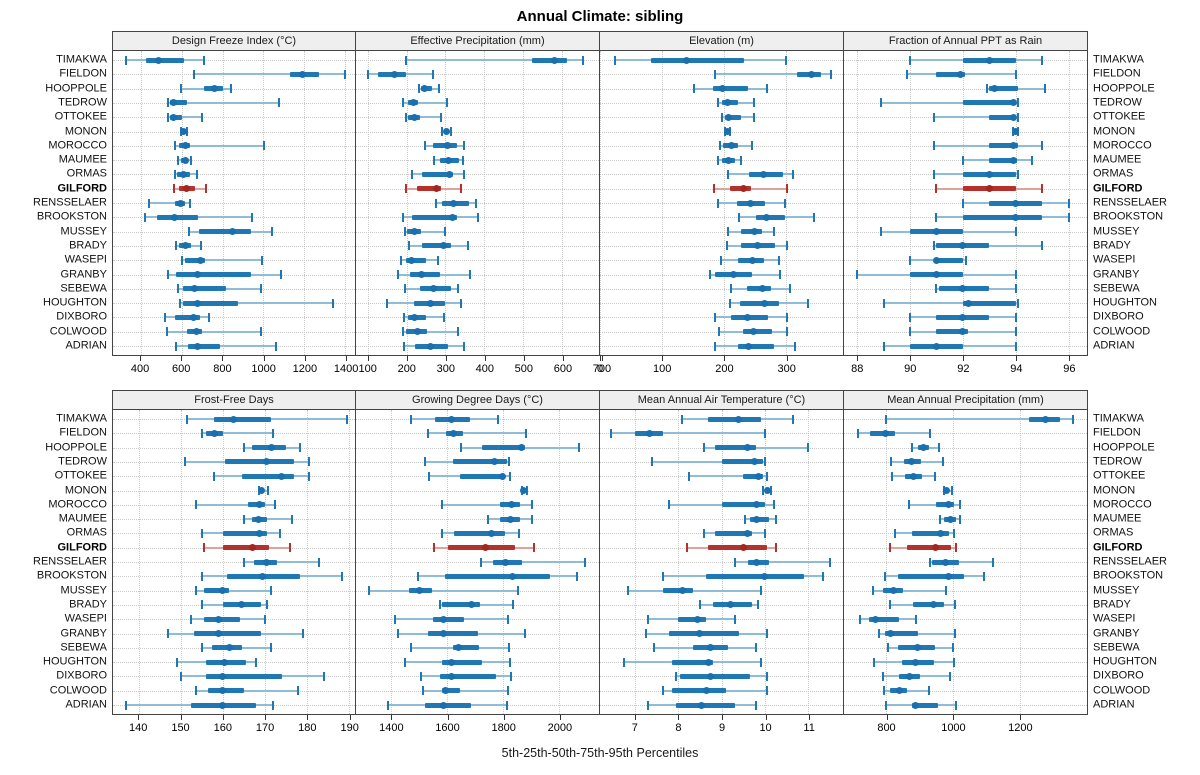  What do you see at coordinates (234, 41) in the screenshot?
I see `panel-header: Design Freeze Index (°C)` at bounding box center [234, 41].